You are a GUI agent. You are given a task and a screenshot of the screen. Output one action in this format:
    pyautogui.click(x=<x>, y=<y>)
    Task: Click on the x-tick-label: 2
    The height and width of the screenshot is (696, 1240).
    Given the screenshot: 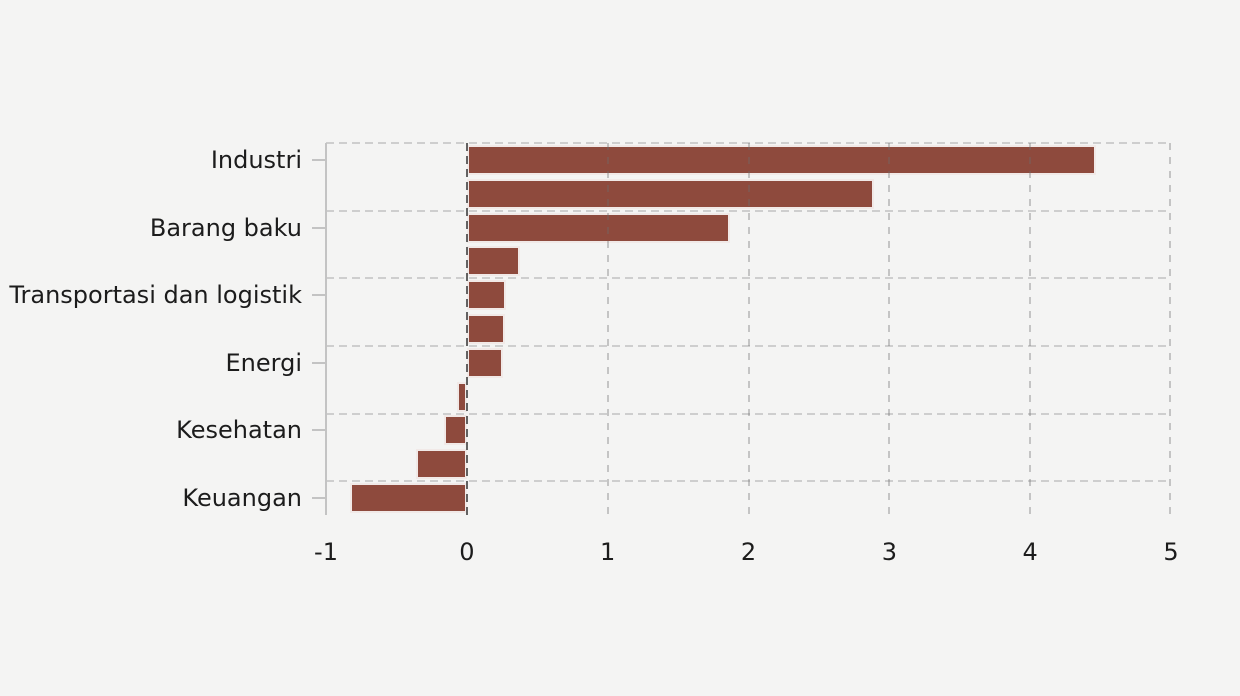 What is the action you would take?
    pyautogui.click(x=748, y=552)
    